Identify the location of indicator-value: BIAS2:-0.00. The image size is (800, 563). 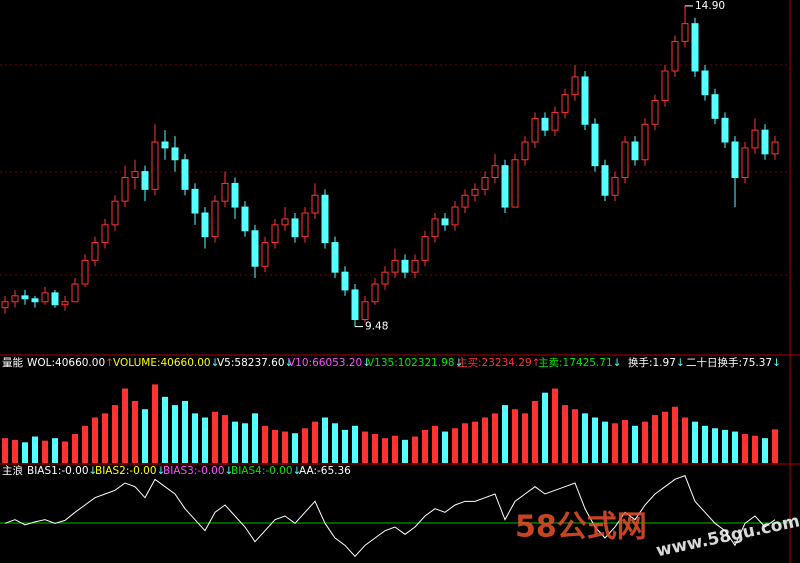
(126, 471).